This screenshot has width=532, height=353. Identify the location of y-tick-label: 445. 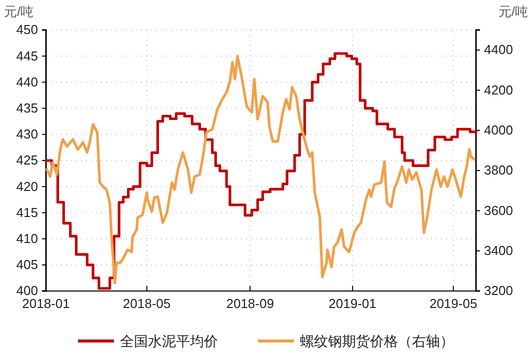
(27, 56).